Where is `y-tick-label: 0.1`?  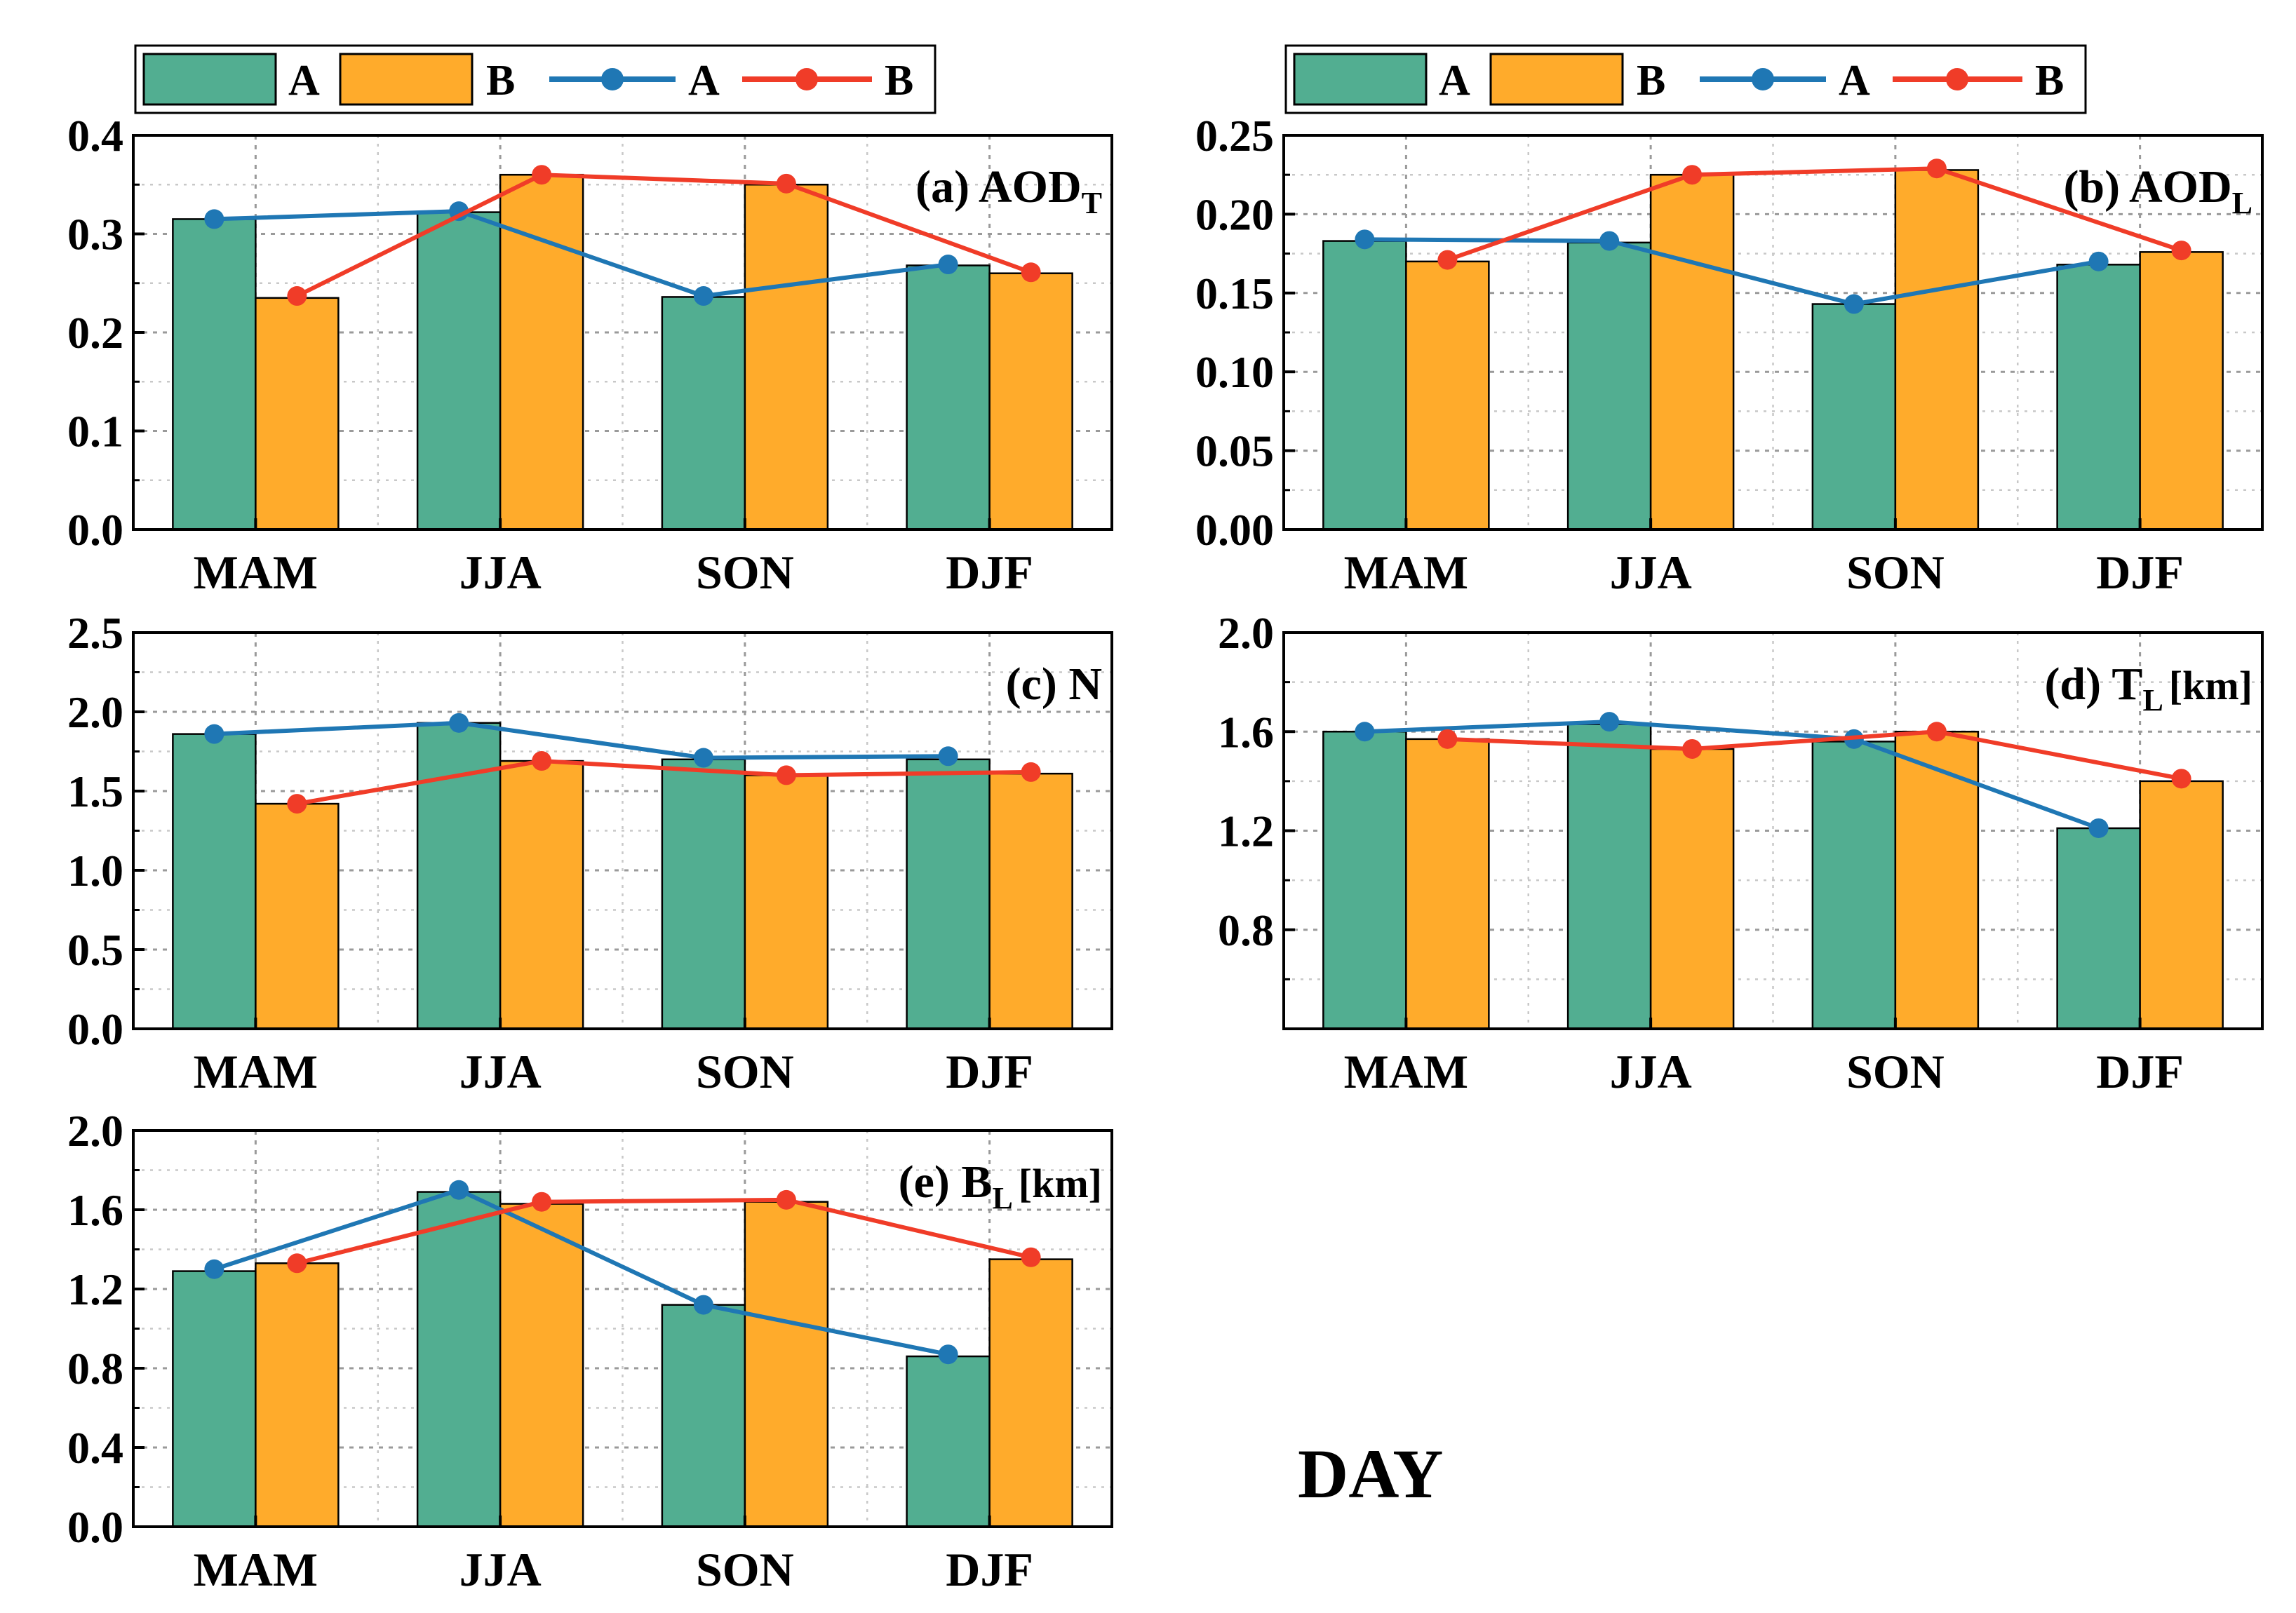
y-tick-label: 0.1 is located at coordinates (95, 432).